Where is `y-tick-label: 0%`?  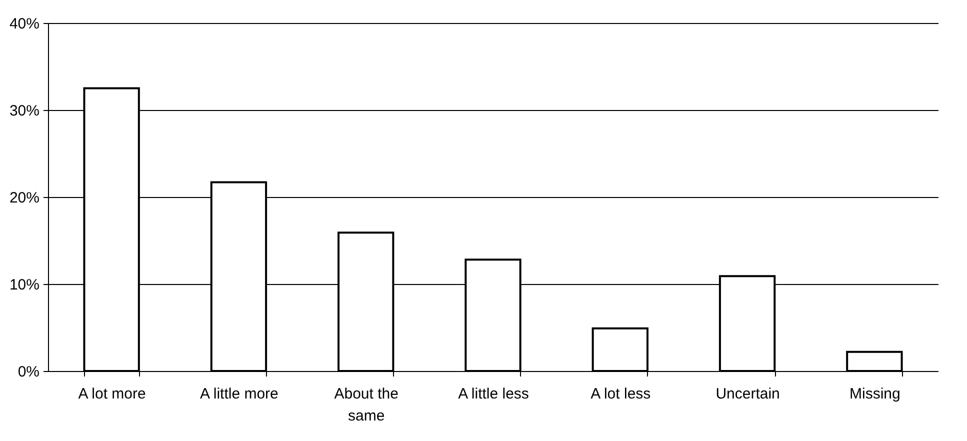 y-tick-label: 0% is located at coordinates (29, 372).